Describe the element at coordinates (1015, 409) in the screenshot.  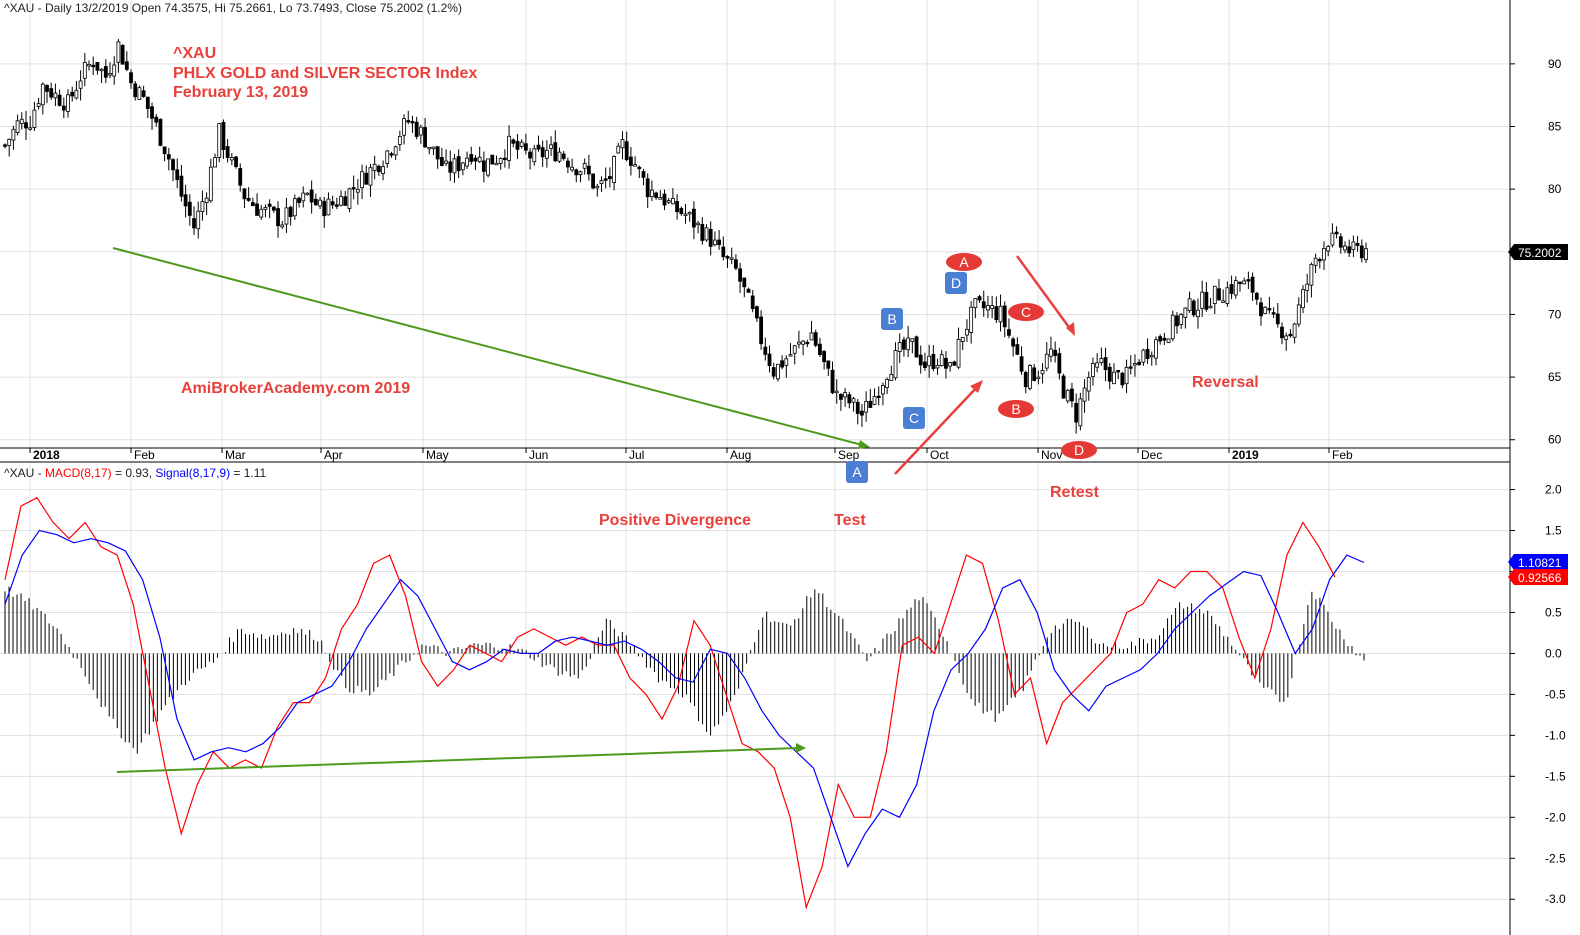
I see `red-marker-b-label: B` at that location.